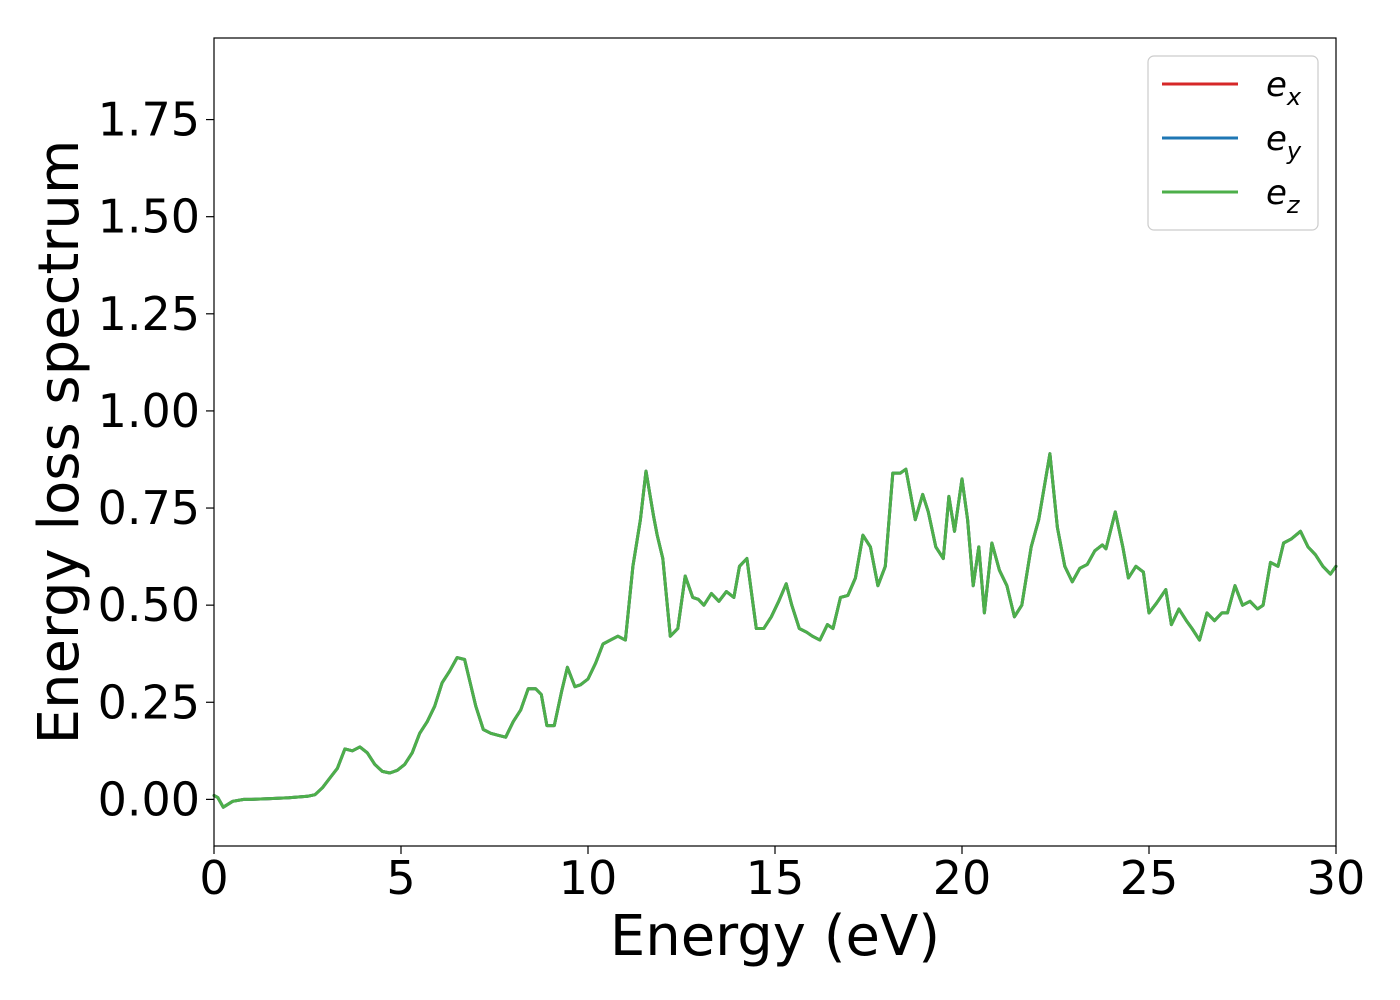  Describe the element at coordinates (1284, 142) in the screenshot. I see `legend-label-ey: ey` at that location.